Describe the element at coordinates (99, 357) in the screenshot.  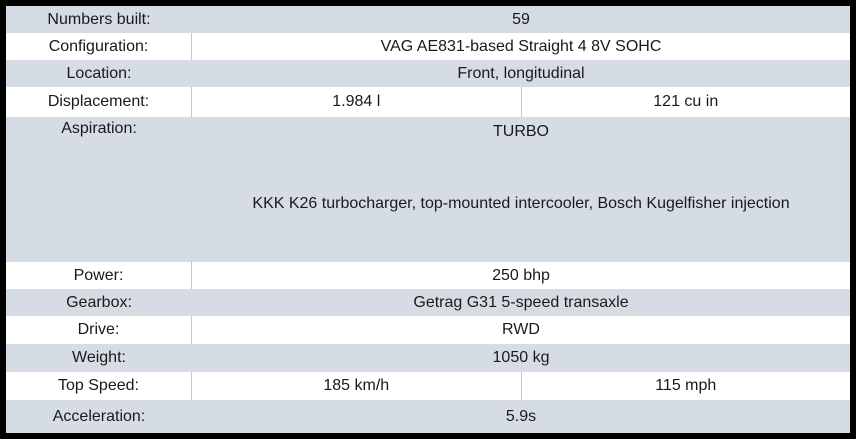
I see `spec-label: Weight:` at that location.